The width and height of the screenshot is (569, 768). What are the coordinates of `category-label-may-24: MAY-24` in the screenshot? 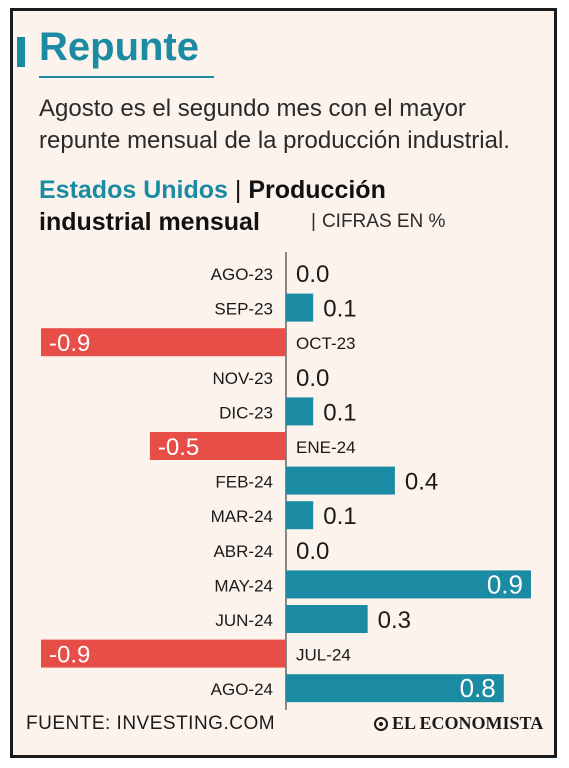 It's located at (243, 585).